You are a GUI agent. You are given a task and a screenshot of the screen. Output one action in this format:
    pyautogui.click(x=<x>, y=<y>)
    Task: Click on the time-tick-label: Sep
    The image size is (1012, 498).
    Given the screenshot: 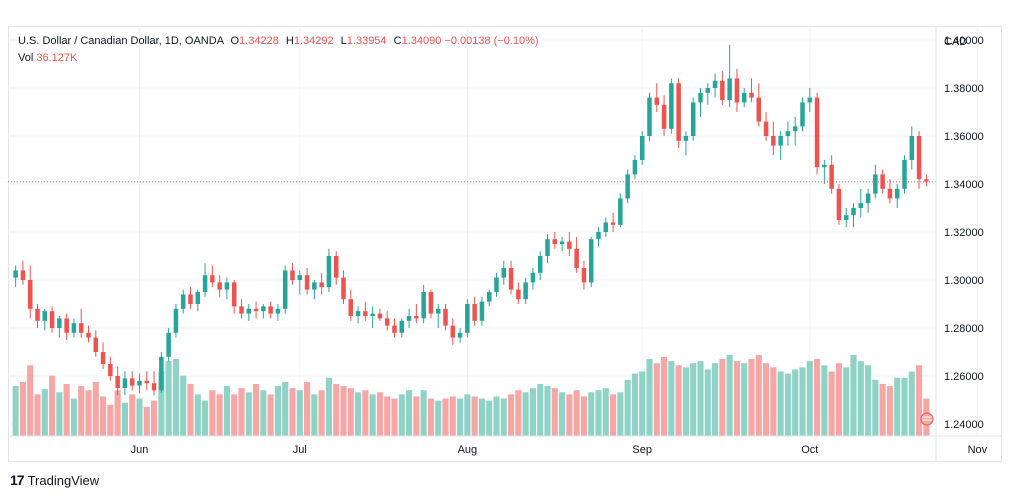 What is the action you would take?
    pyautogui.click(x=642, y=450)
    